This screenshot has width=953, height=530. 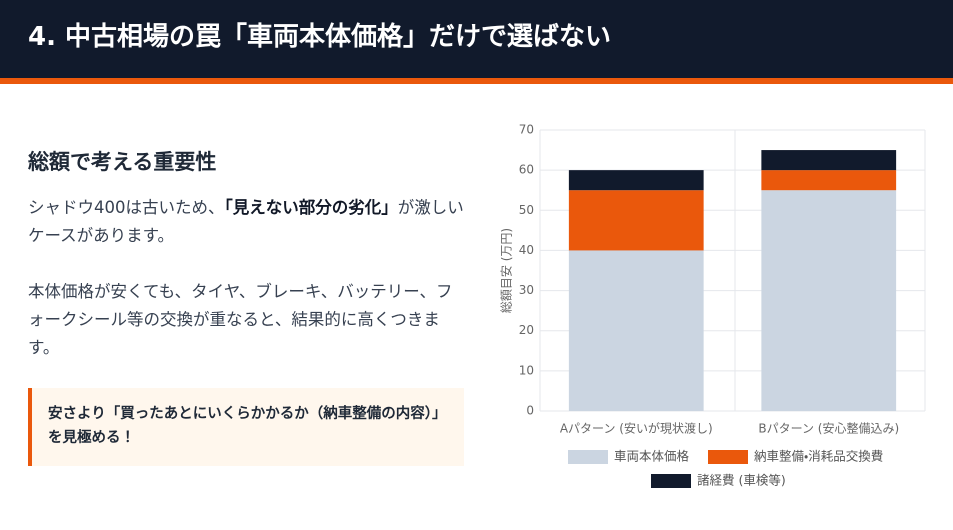 What do you see at coordinates (526, 330) in the screenshot?
I see `y-tick-label: 20` at bounding box center [526, 330].